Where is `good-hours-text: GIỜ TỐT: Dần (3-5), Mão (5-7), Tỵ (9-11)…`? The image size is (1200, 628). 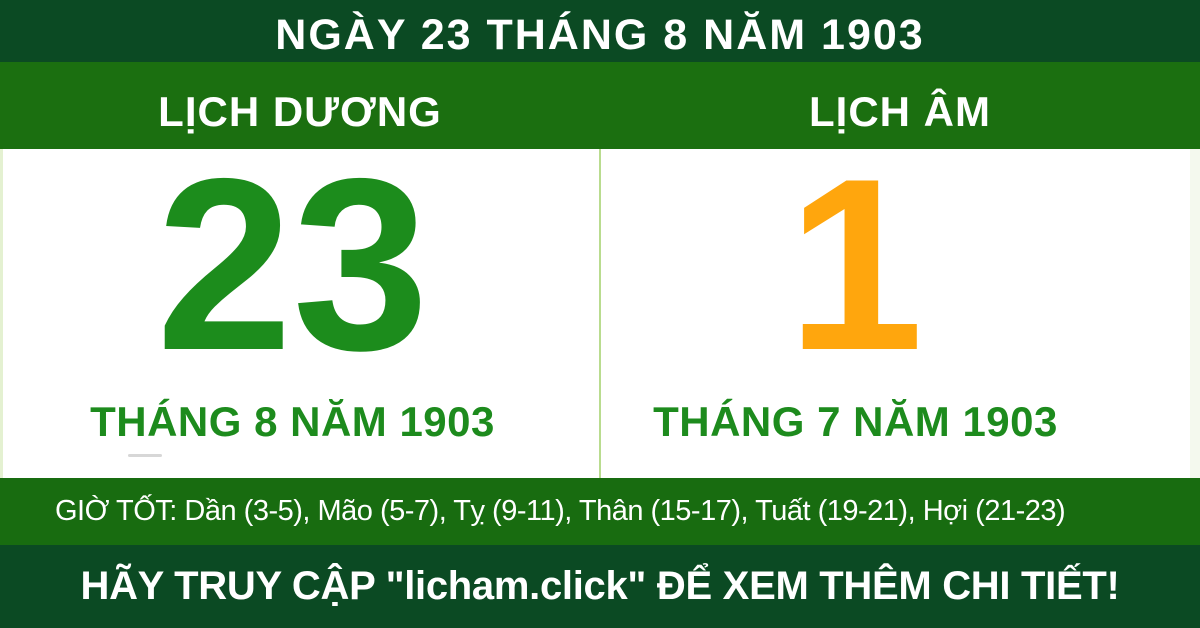 good-hours-text: GIỜ TỐT: Dần (3-5), Mão (5-7), Tỵ (9-11)… is located at coordinates (560, 511).